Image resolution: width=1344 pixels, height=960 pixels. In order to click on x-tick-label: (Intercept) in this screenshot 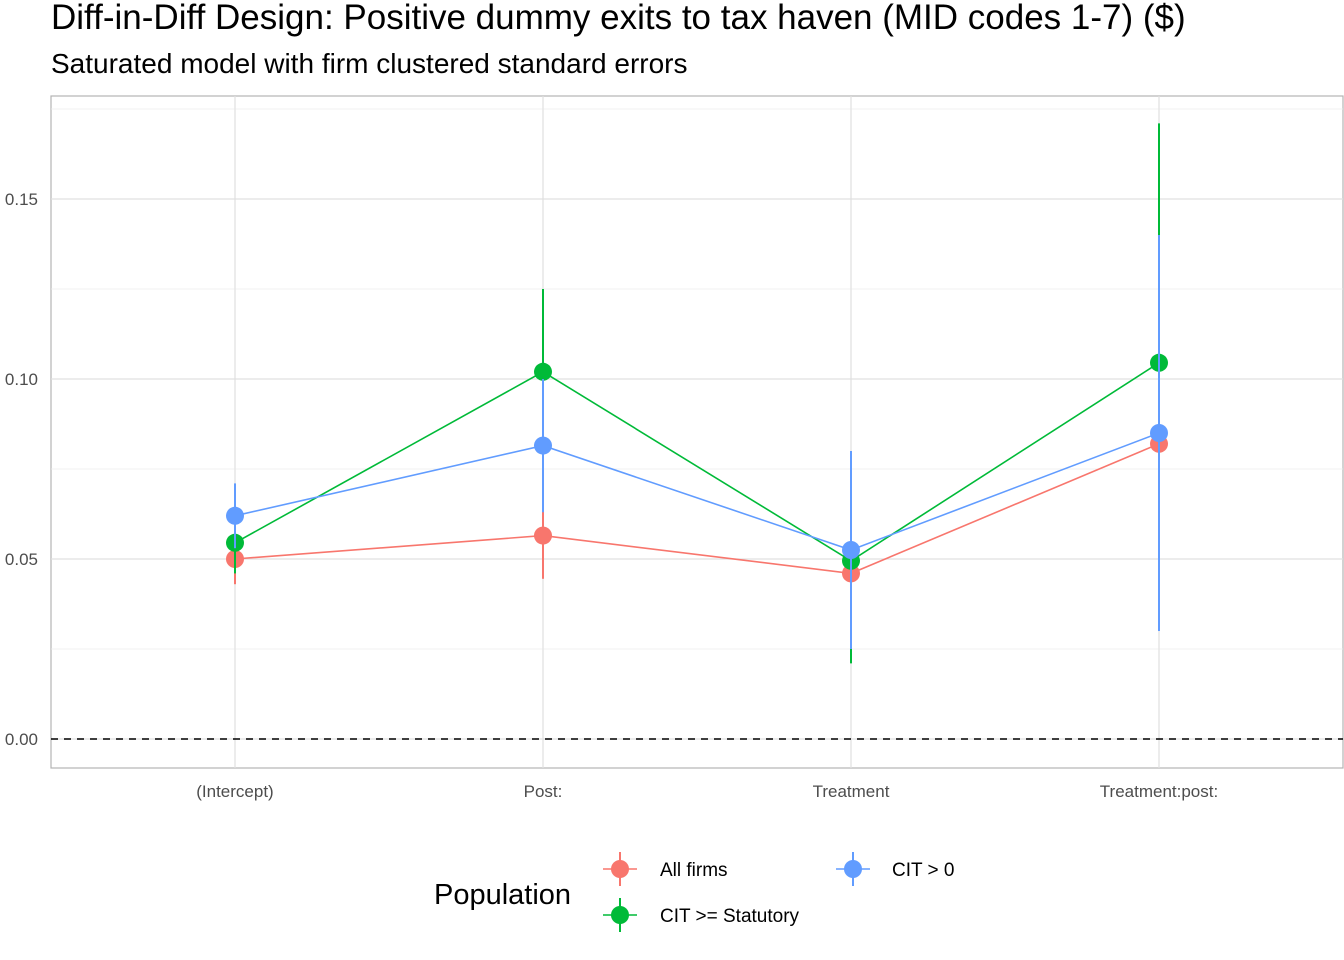, I will do `click(234, 791)`.